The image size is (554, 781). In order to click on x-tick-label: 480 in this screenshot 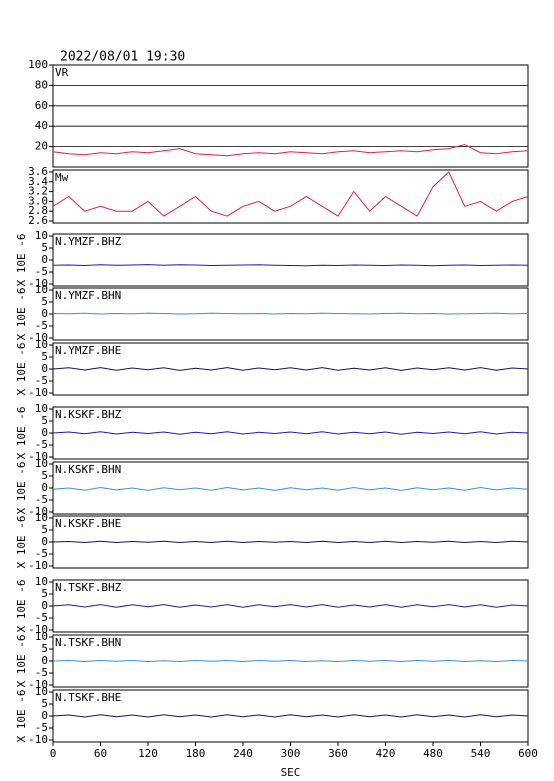, I will do `click(433, 753)`.